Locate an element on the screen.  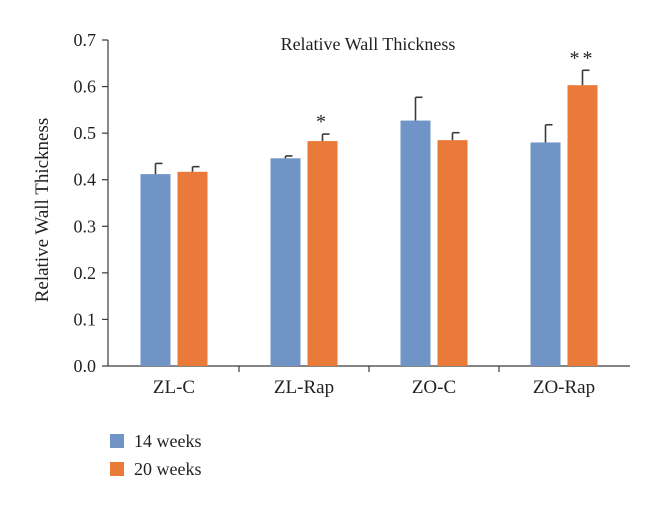
x-tick-label: ZO-Rap is located at coordinates (564, 387).